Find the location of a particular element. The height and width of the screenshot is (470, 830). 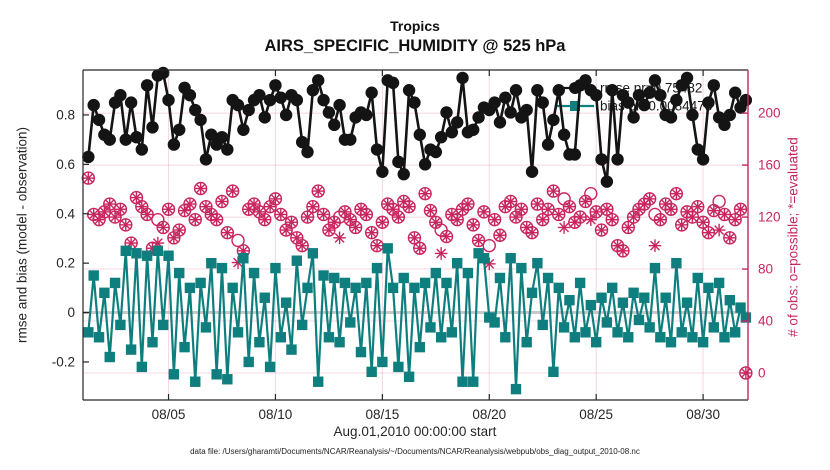

right-y-tick-label: 40 is located at coordinates (765, 321).